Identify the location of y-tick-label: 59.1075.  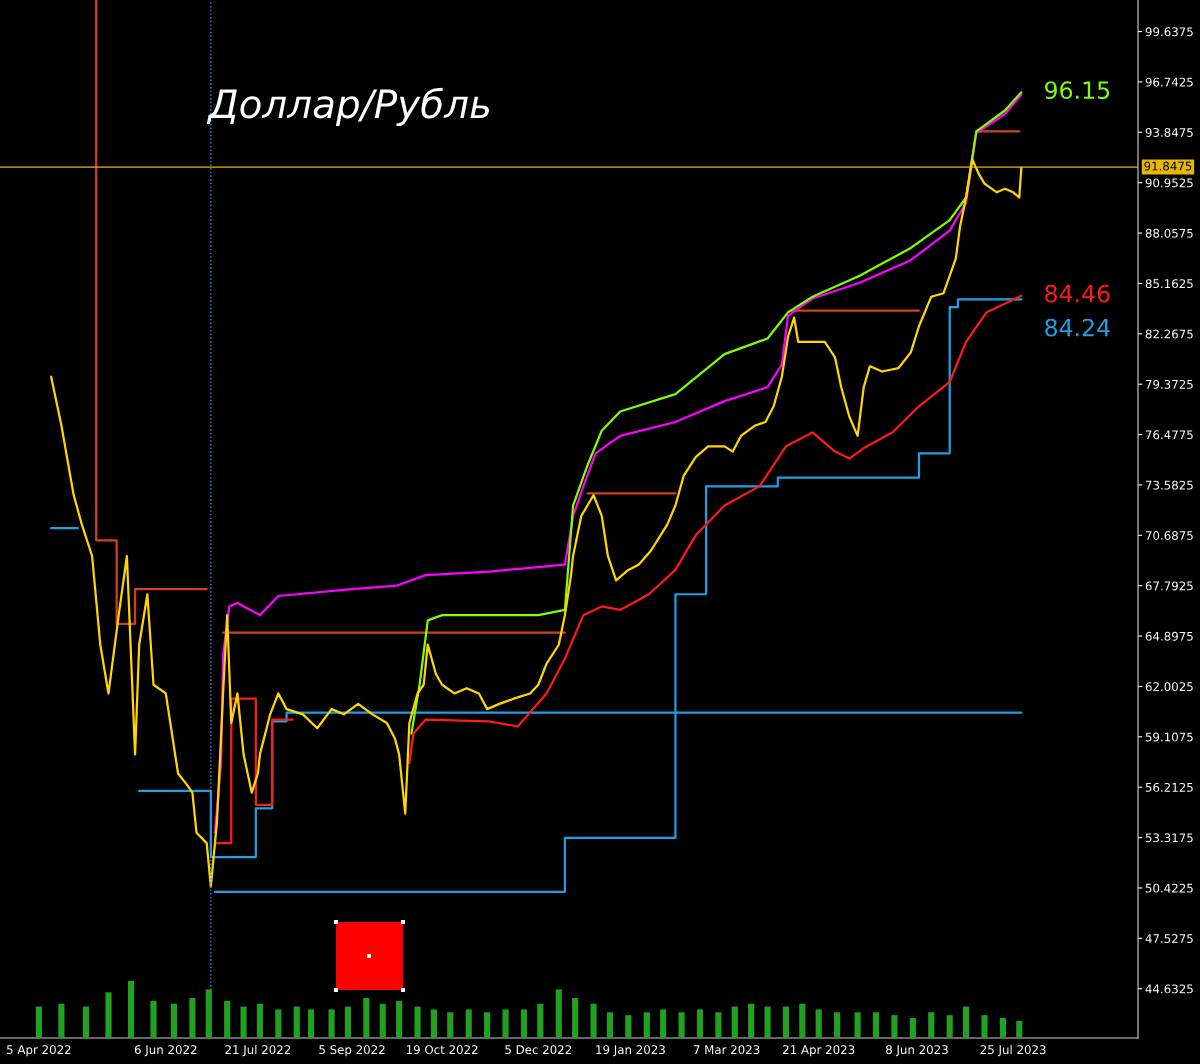
(1169, 737).